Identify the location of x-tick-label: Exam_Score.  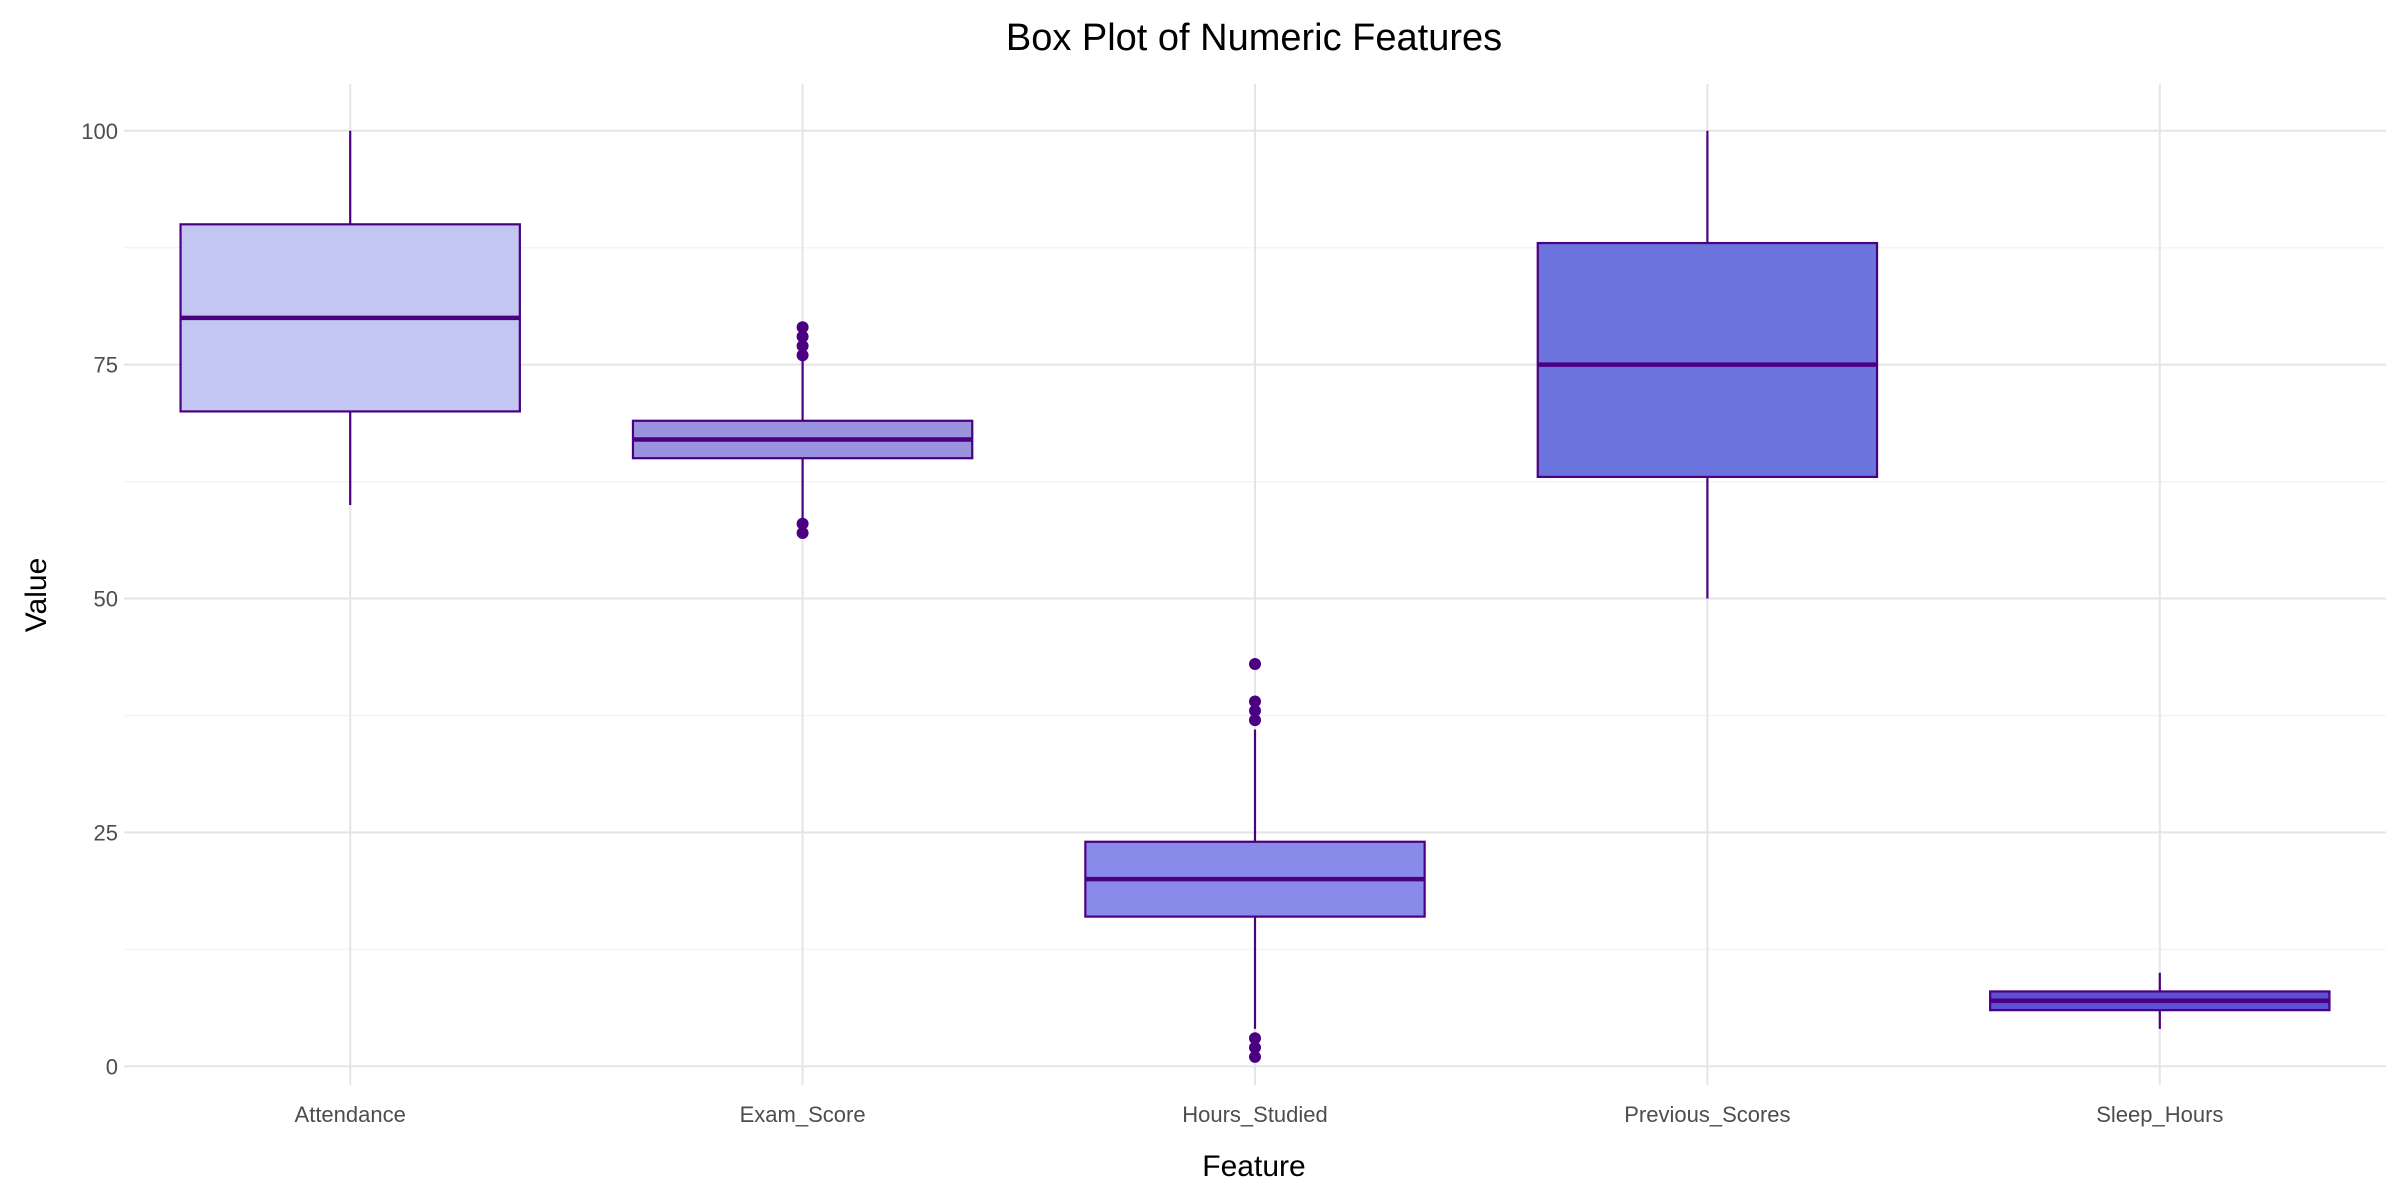
(803, 1114).